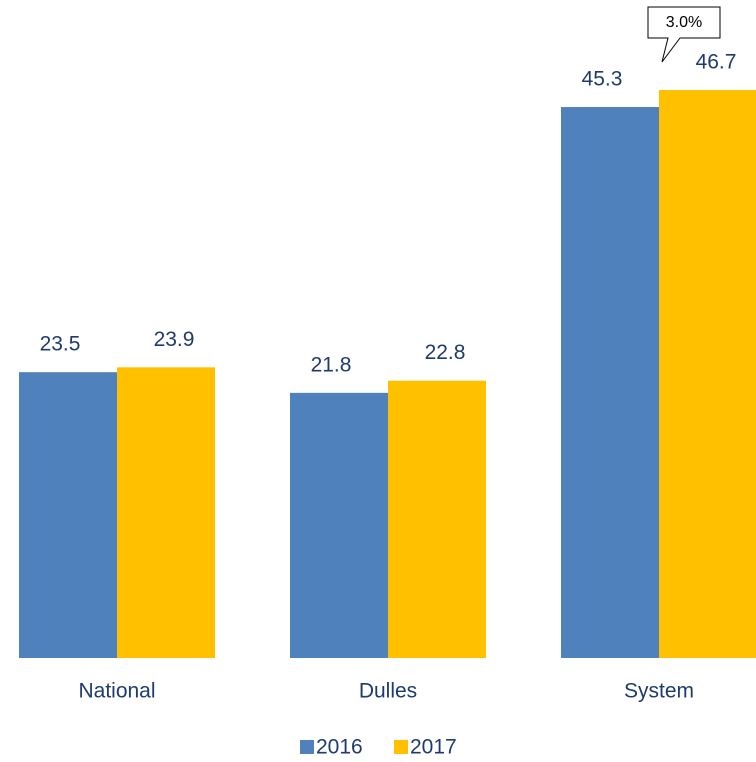 The image size is (756, 762). What do you see at coordinates (174, 339) in the screenshot?
I see `value-label: 23.9` at bounding box center [174, 339].